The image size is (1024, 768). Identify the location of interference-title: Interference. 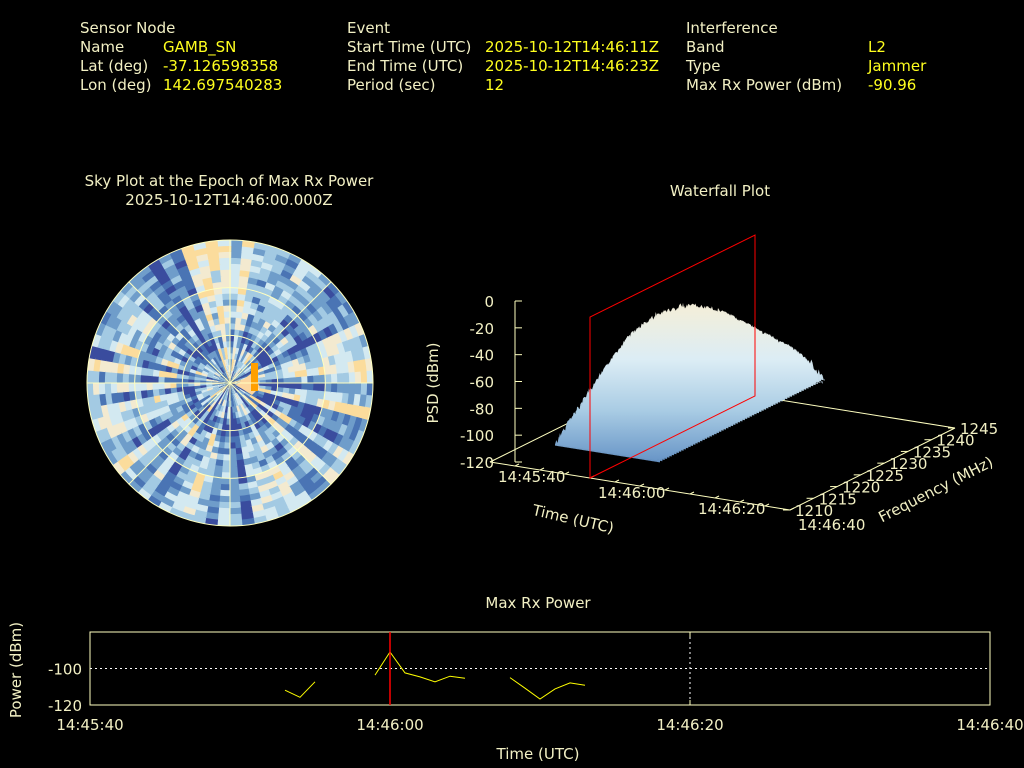
(732, 28).